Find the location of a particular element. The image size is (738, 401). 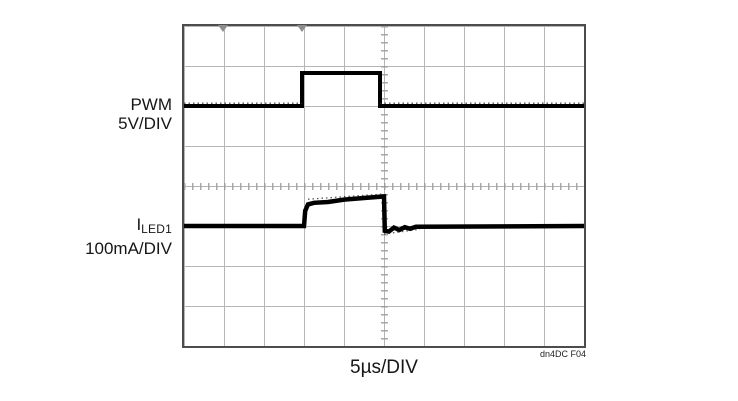

channel2-scale: 100mA/DIV is located at coordinates (128, 248).